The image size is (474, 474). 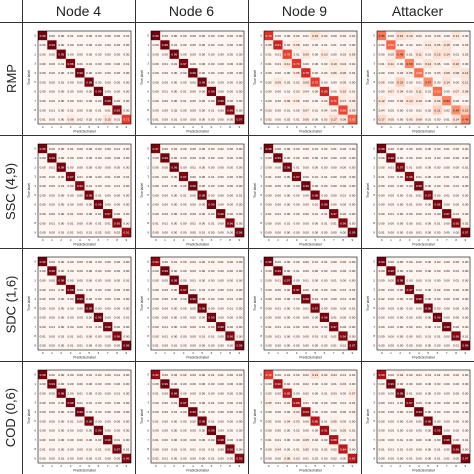 What do you see at coordinates (287, 120) in the screenshot?
I see `cell-value: 0.02` at bounding box center [287, 120].